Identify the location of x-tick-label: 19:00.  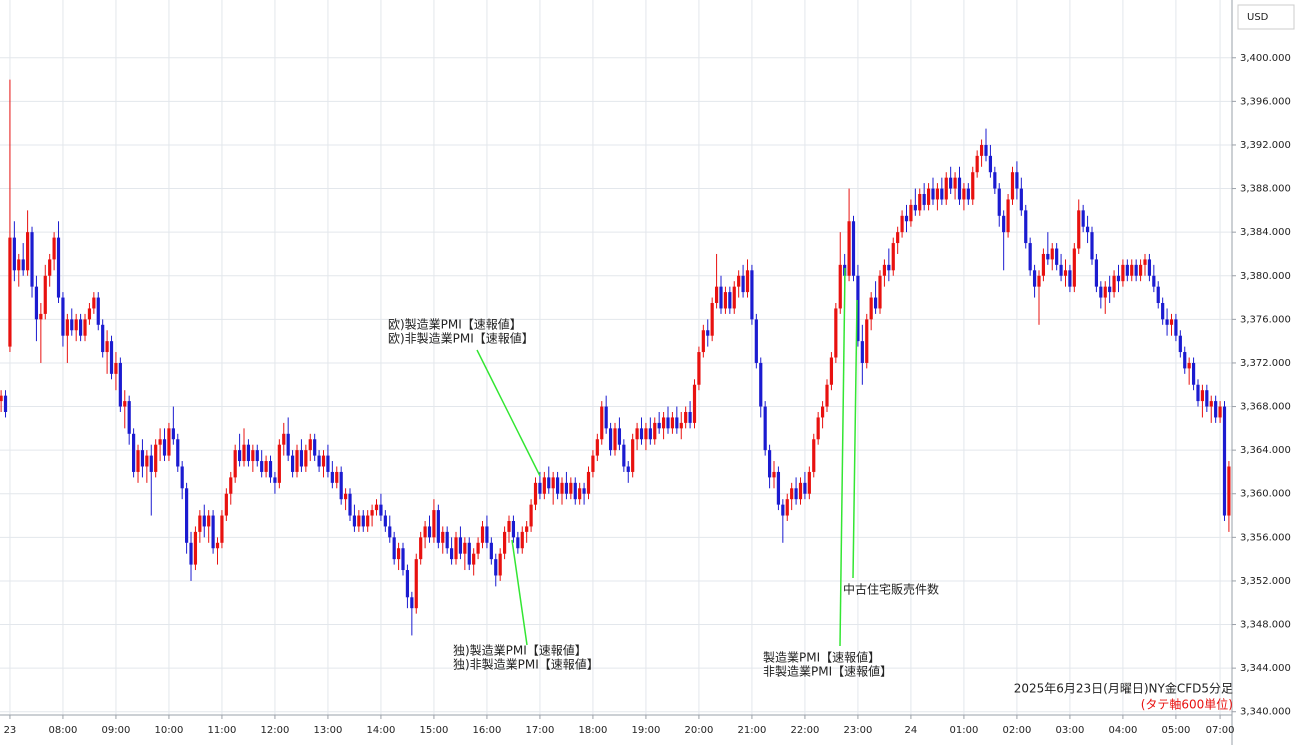
(646, 730).